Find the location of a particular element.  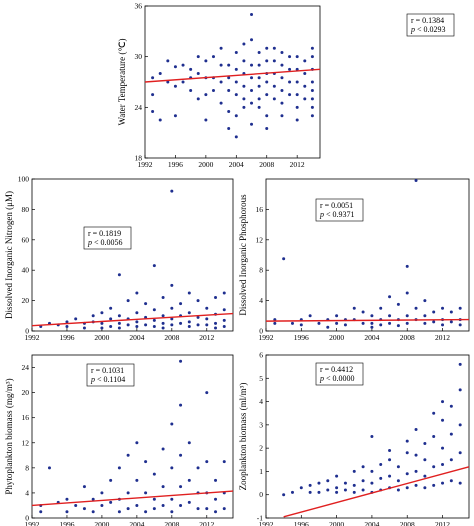

stat-p-rest: < 0.9371 is located at coordinates (339, 214).